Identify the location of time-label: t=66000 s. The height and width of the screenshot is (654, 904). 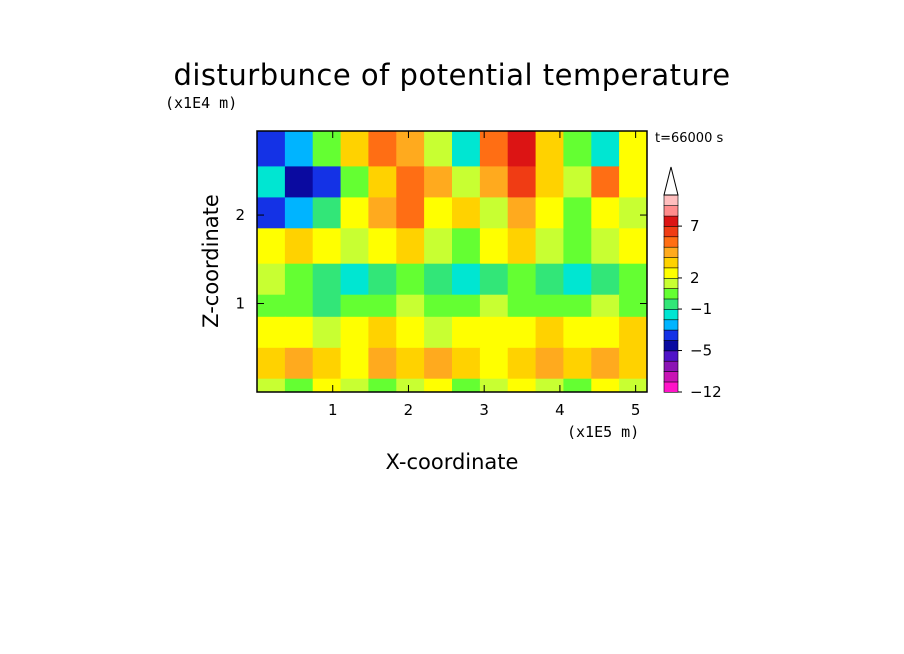
(689, 138).